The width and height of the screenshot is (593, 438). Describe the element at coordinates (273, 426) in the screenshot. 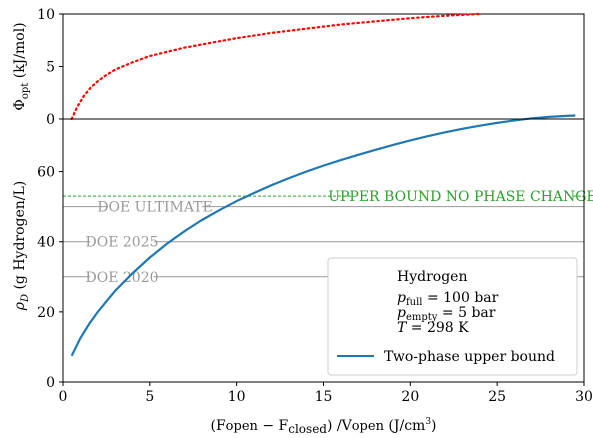

I see `x-label-part: − F` at that location.